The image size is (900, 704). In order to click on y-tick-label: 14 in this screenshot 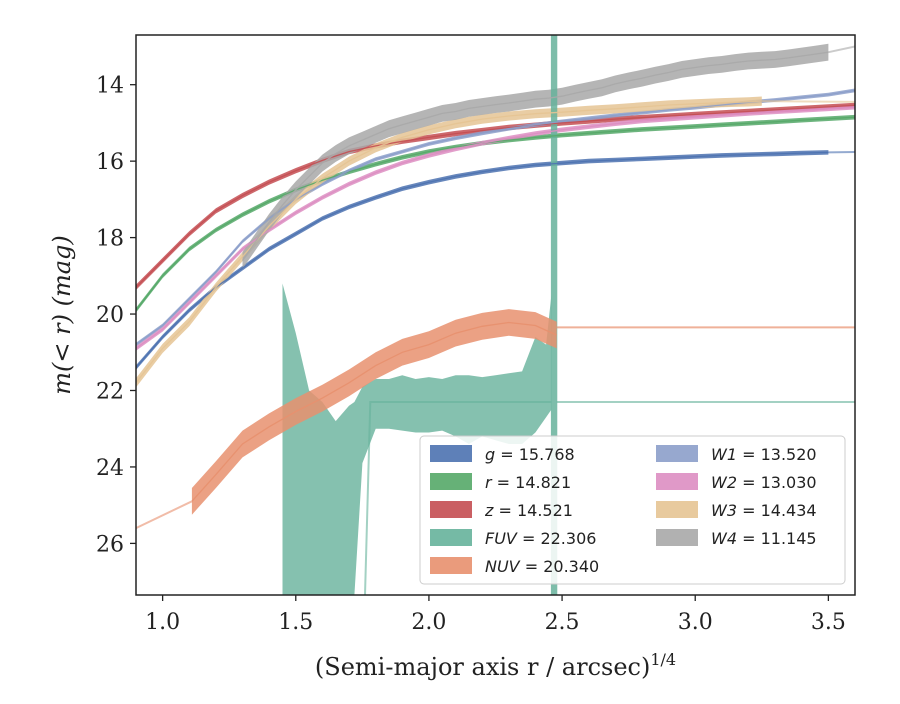, I will do `click(110, 86)`.